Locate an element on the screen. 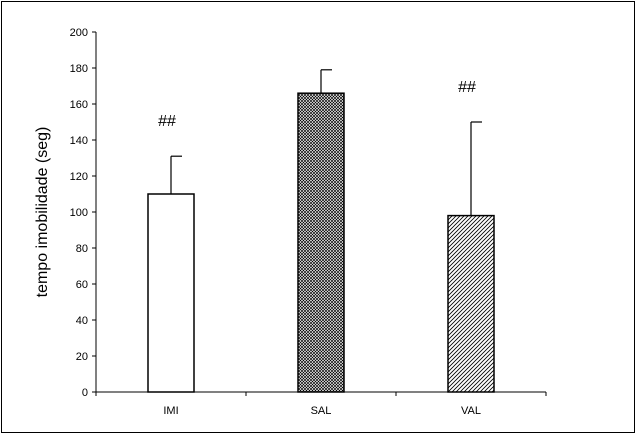  y-tick-label: 0 is located at coordinates (85, 393).